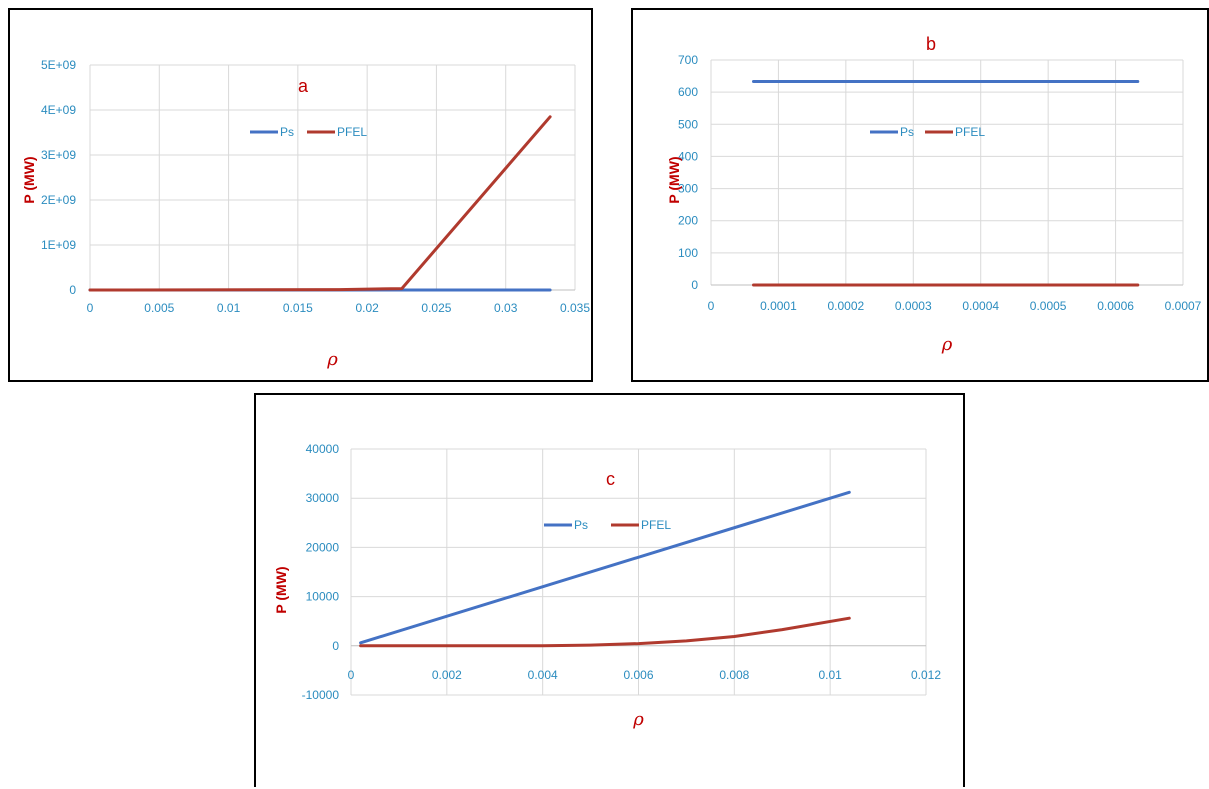  I want to click on y-tick-label: 4E+09, so click(58, 110).